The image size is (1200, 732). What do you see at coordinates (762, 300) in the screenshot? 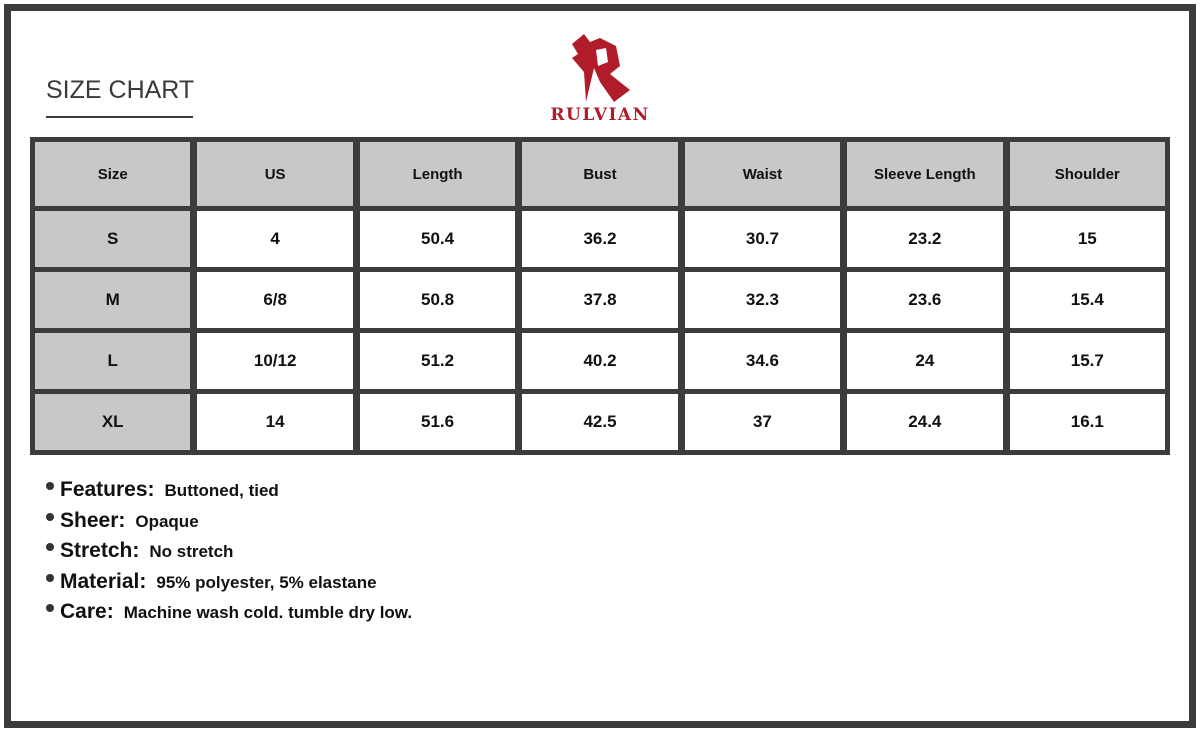
I see `table-cell: 32.3` at bounding box center [762, 300].